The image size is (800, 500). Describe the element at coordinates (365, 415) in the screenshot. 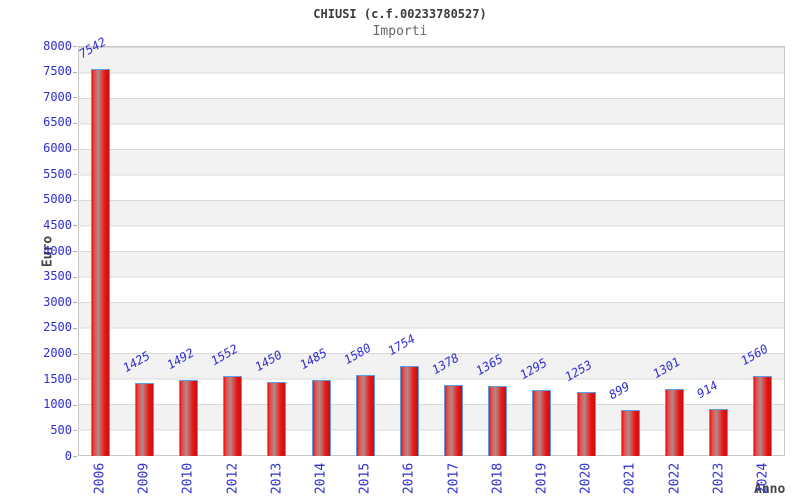

I see `bar-2015` at that location.